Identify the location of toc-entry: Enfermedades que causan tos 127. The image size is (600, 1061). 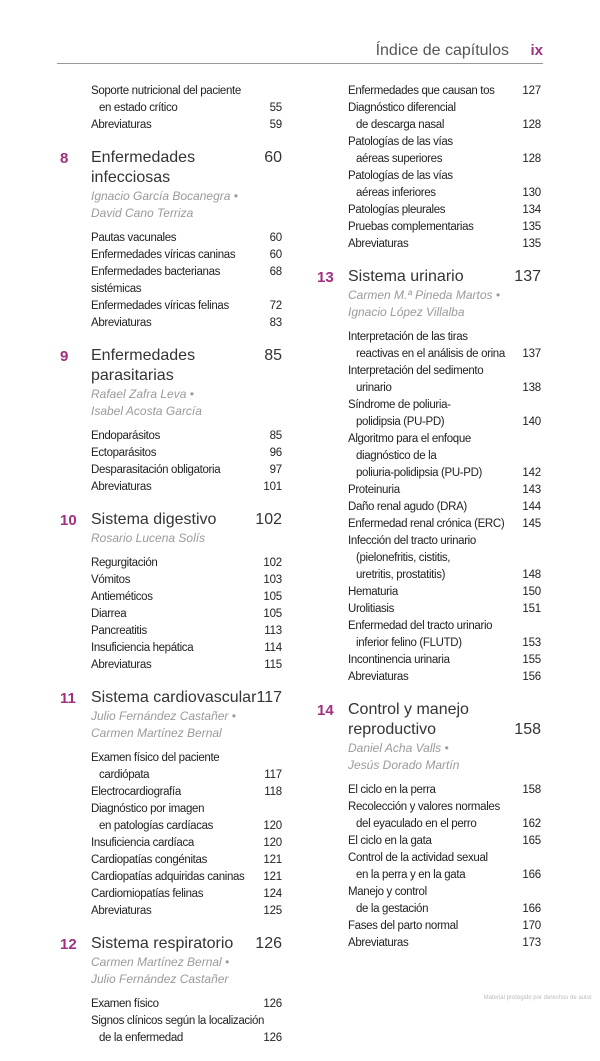
(444, 91).